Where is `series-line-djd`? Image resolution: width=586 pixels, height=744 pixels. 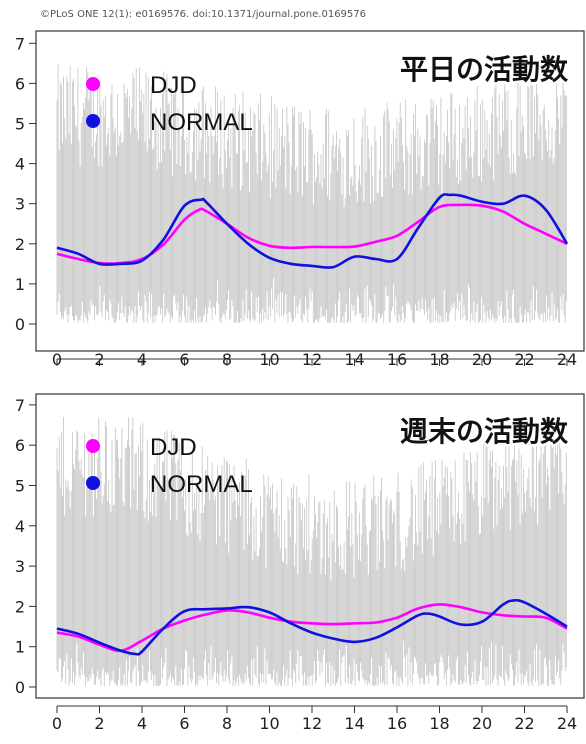
series-line-djd is located at coordinates (312, 628).